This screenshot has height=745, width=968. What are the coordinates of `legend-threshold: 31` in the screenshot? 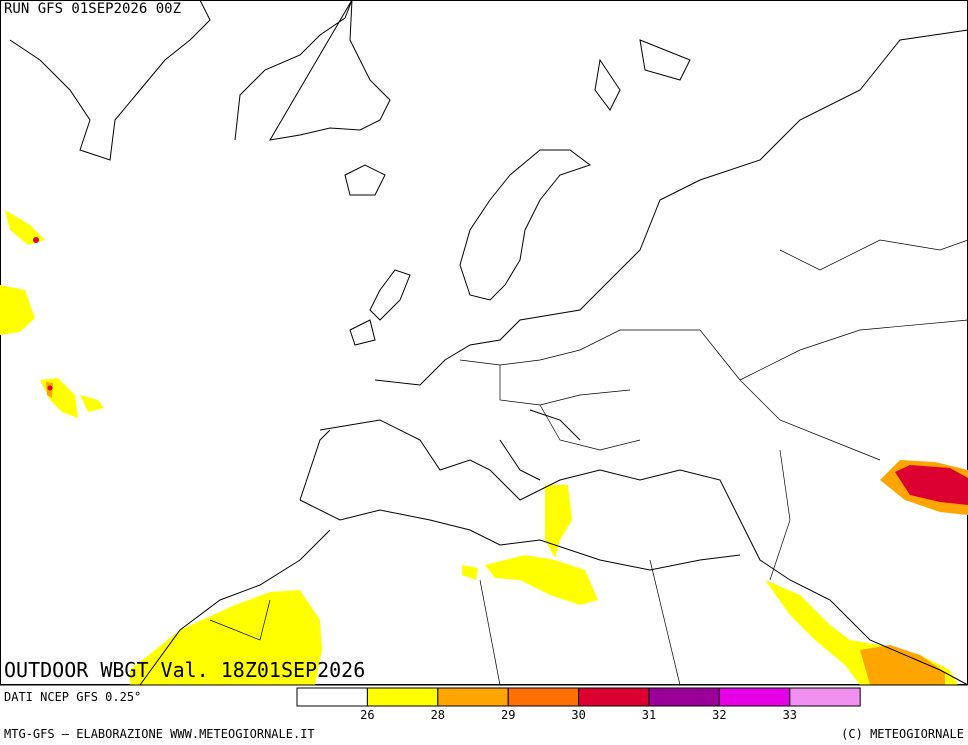 It's located at (649, 715).